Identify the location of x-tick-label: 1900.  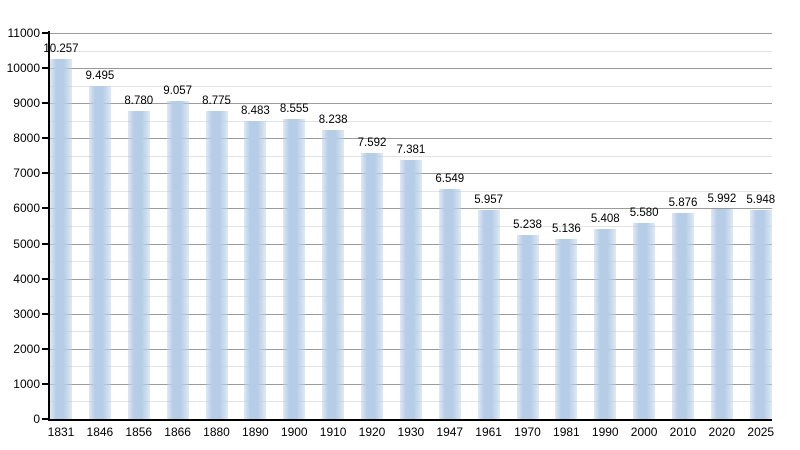
(294, 432).